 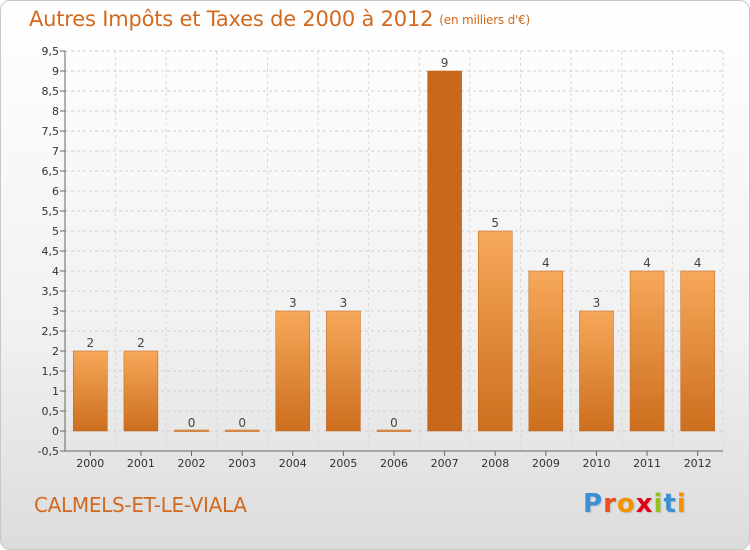 I want to click on y-tick-label: 3, so click(x=55, y=311).